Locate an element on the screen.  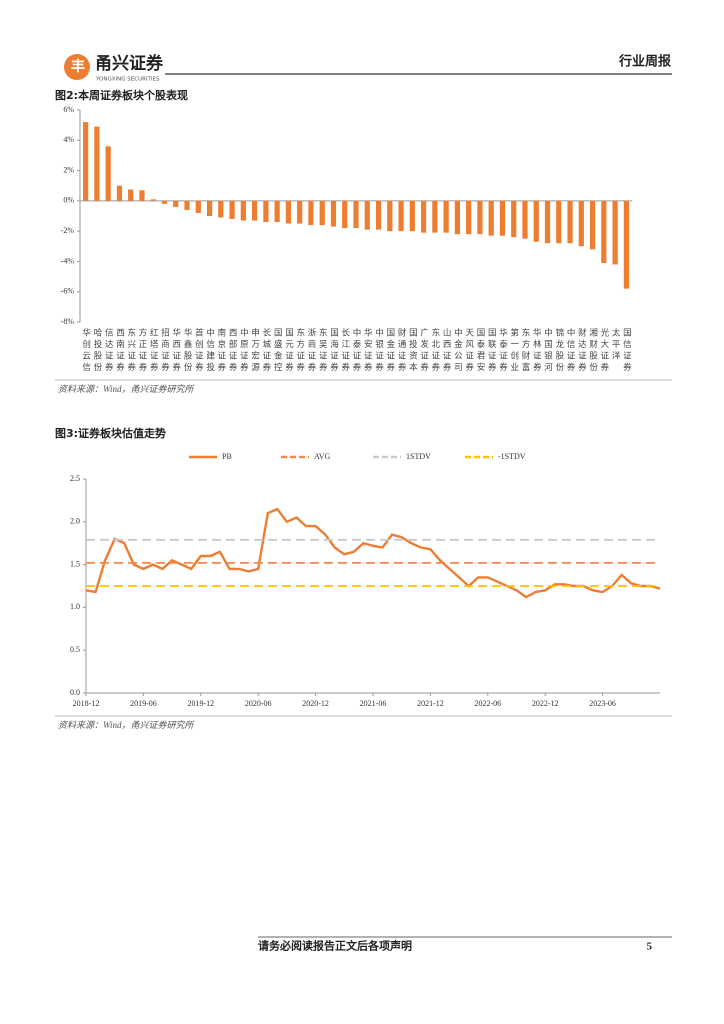
x-tick-label: 国盛金控 is located at coordinates (278, 351).